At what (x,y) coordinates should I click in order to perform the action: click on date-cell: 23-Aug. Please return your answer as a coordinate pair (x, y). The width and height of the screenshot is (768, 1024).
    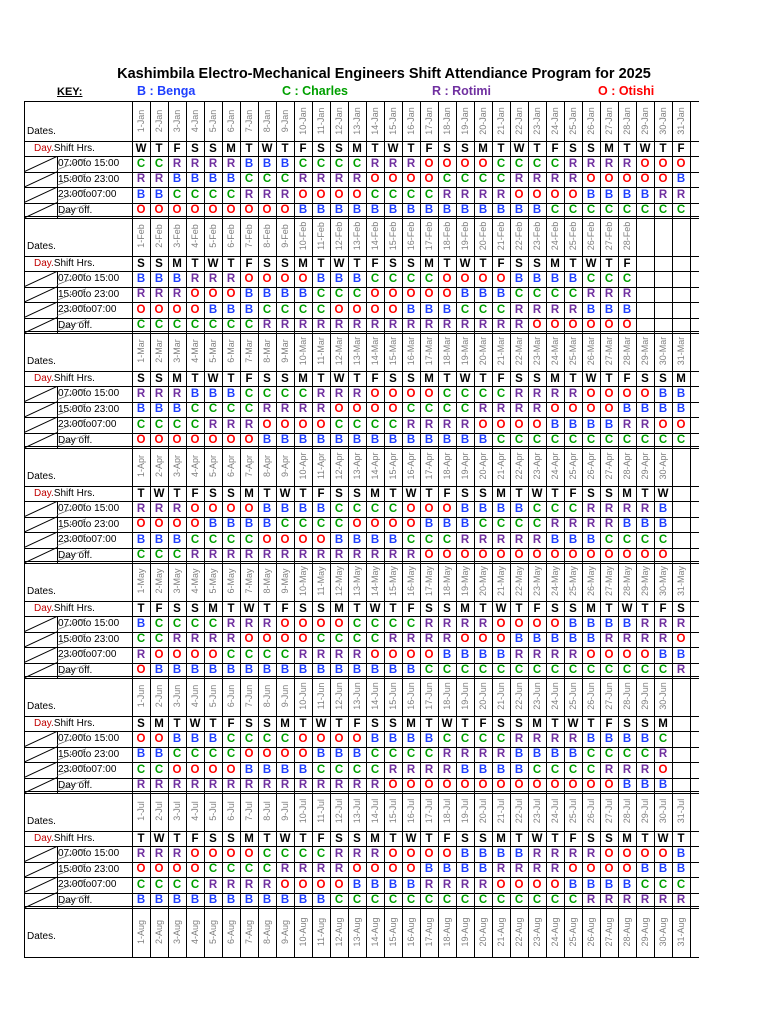
    Looking at the image, I should click on (537, 931).